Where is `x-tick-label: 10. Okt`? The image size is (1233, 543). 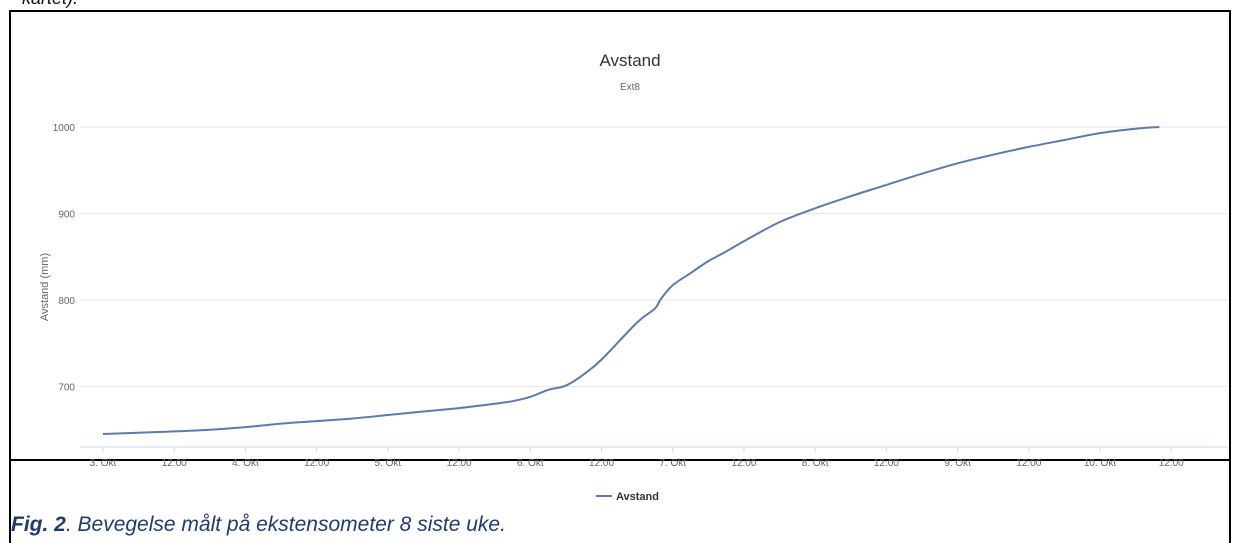
x-tick-label: 10. Okt is located at coordinates (1100, 463).